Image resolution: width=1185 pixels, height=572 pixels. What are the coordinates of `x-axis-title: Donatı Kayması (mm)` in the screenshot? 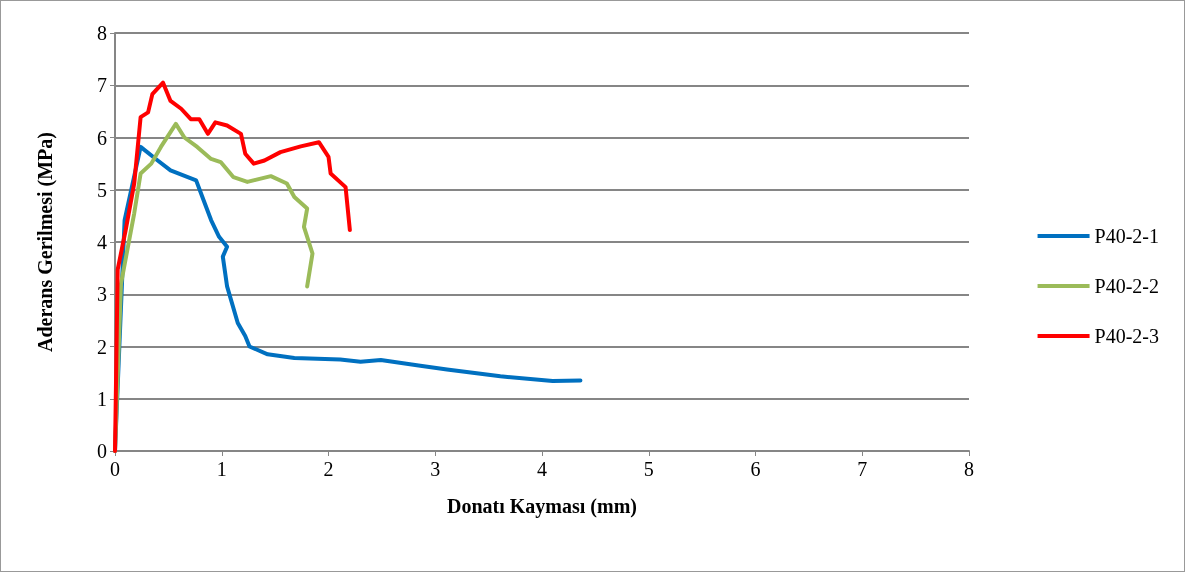 It's located at (542, 506).